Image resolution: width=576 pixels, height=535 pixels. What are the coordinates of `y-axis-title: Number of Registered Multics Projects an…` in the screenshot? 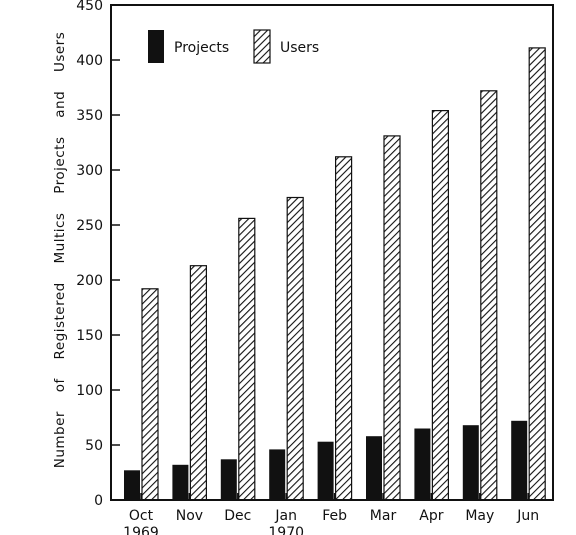 It's located at (60, 250).